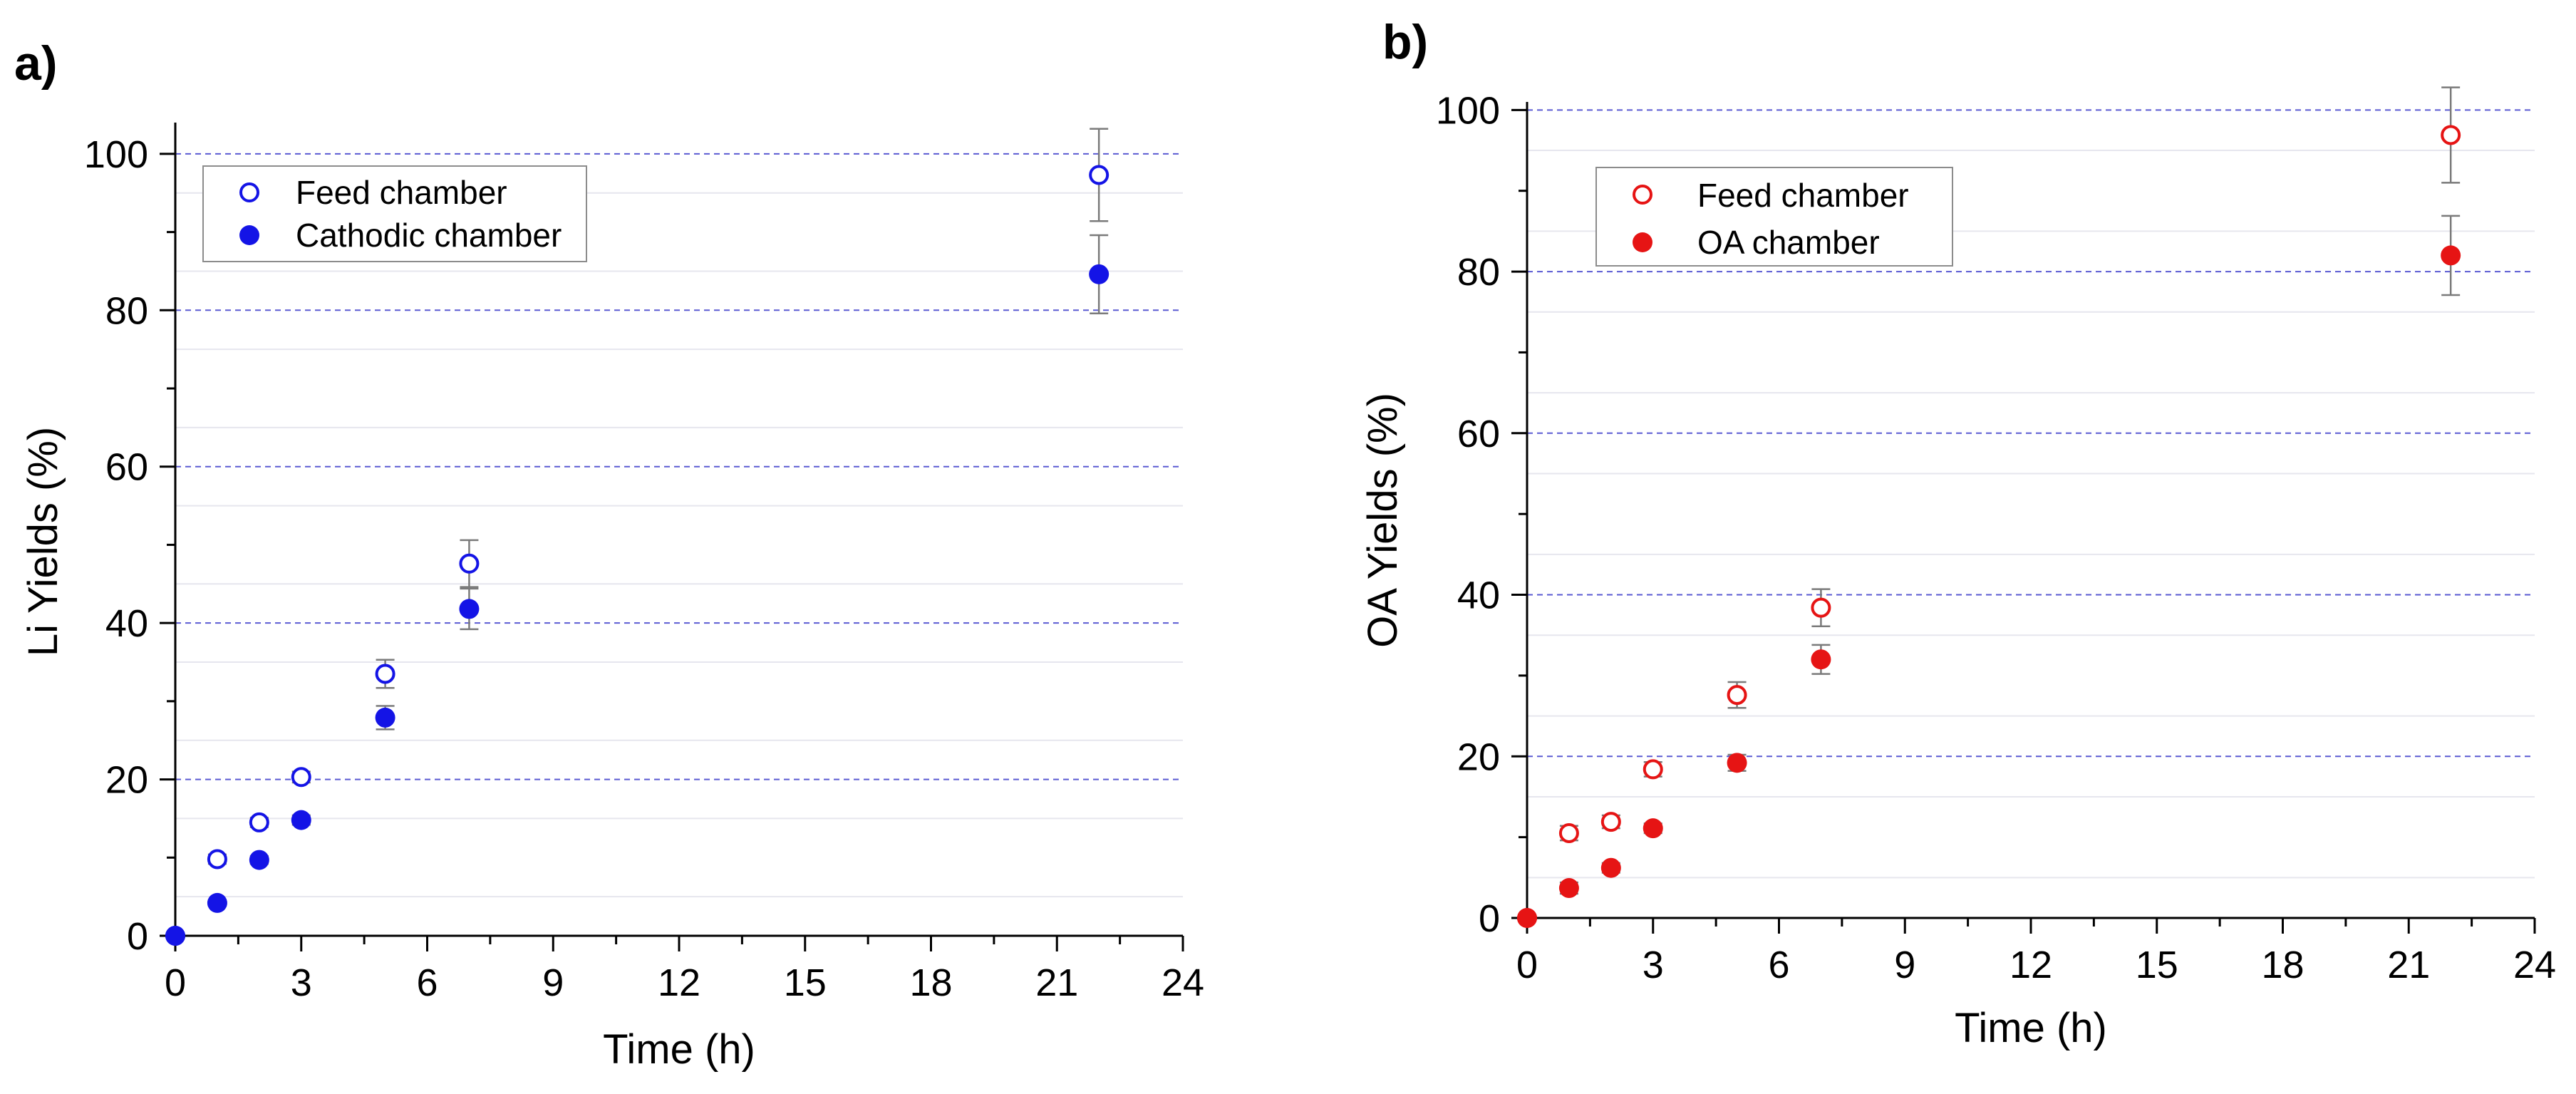 This screenshot has width=2576, height=1094. Describe the element at coordinates (806, 982) in the screenshot. I see `x-tick-label-a: 15` at that location.